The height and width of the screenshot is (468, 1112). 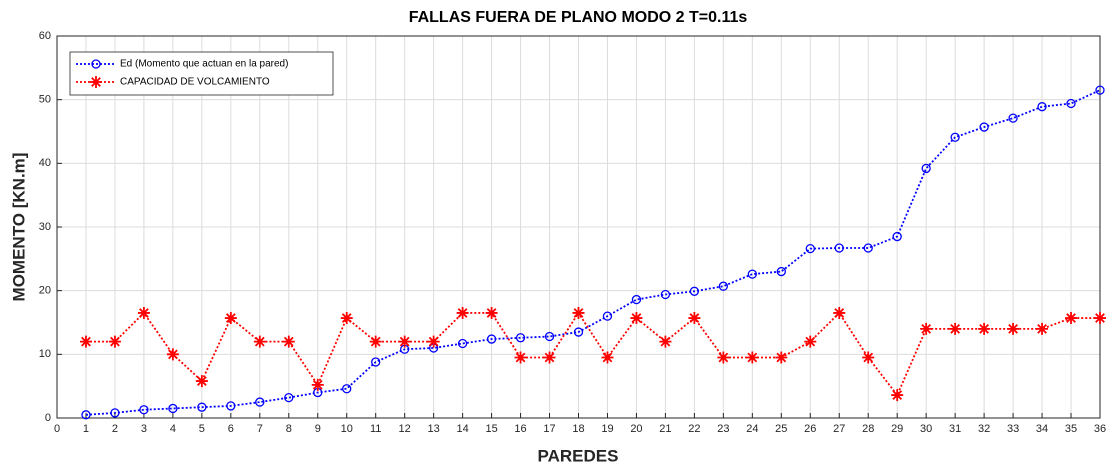 I want to click on x-tick-label: 21, so click(x=665, y=429).